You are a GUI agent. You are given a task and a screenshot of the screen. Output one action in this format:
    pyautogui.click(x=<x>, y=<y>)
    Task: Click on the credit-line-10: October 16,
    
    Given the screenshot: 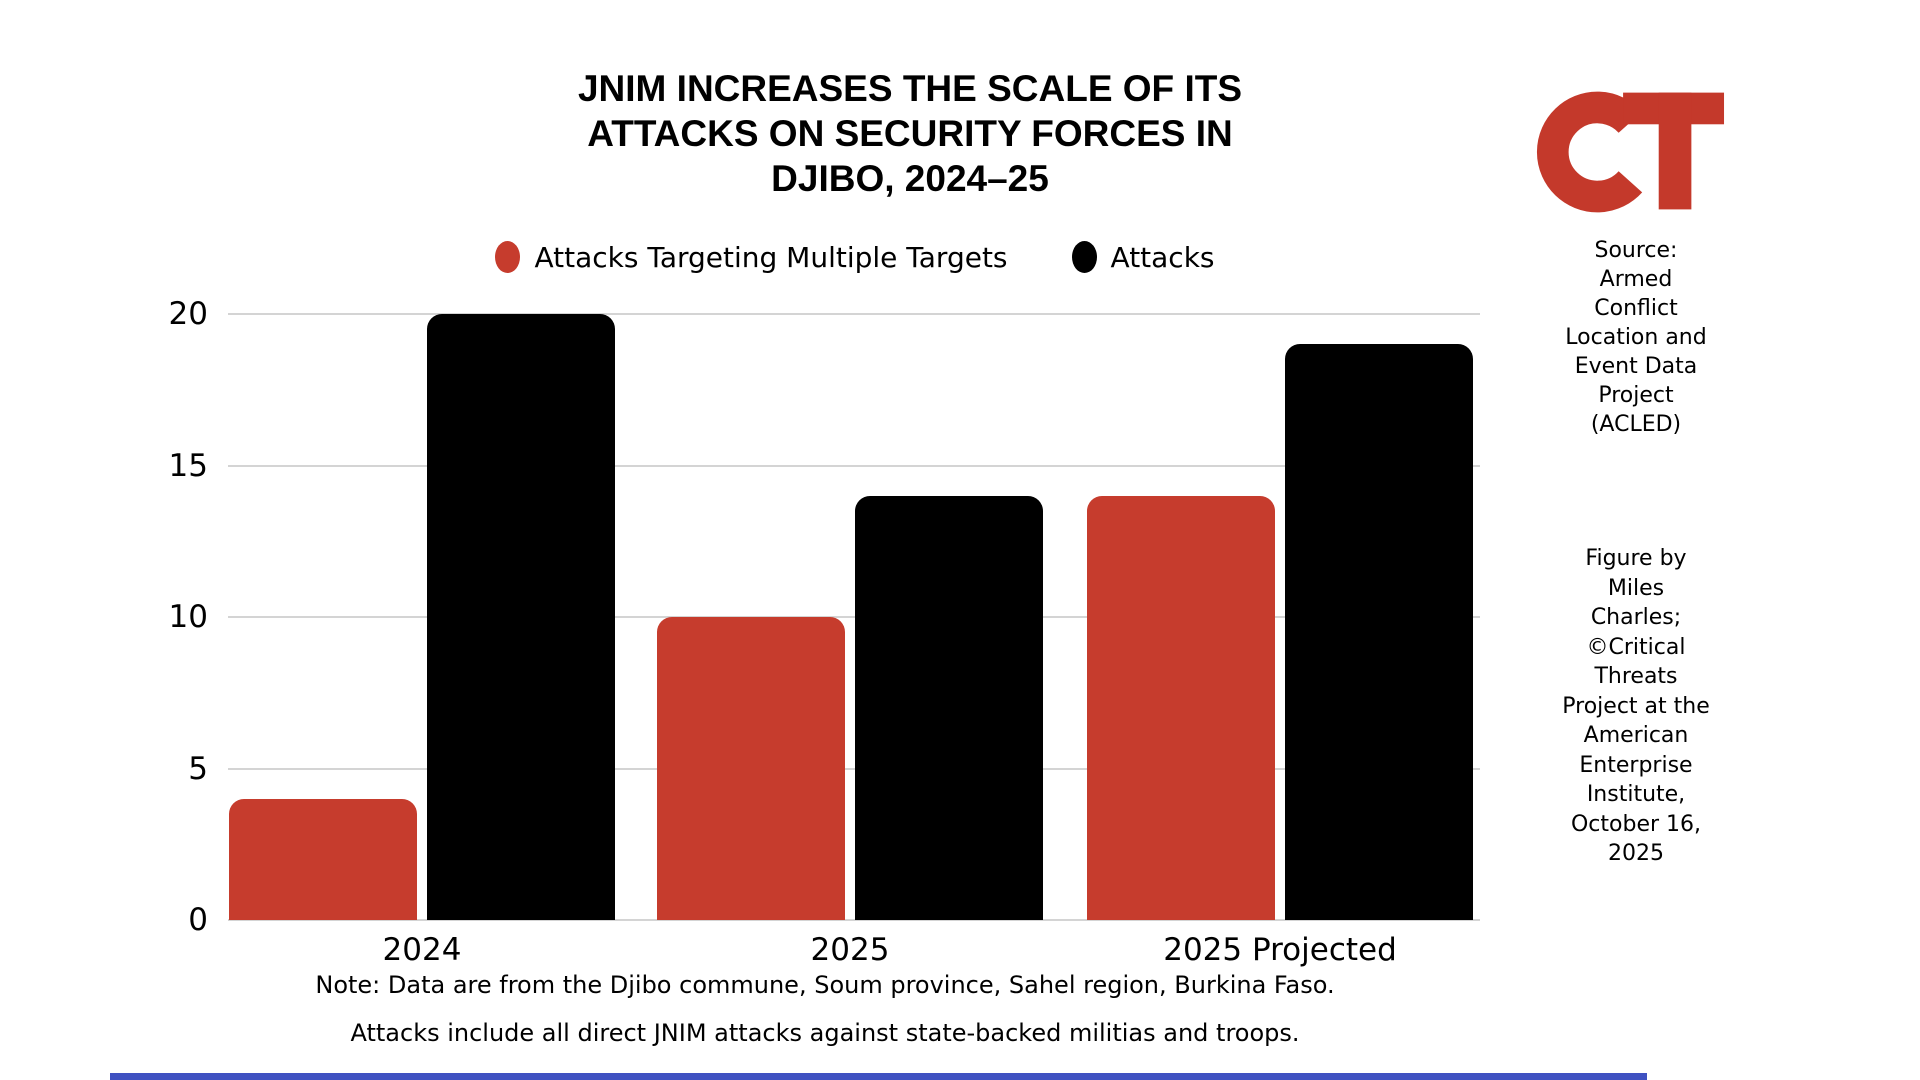 What is the action you would take?
    pyautogui.click(x=1636, y=824)
    